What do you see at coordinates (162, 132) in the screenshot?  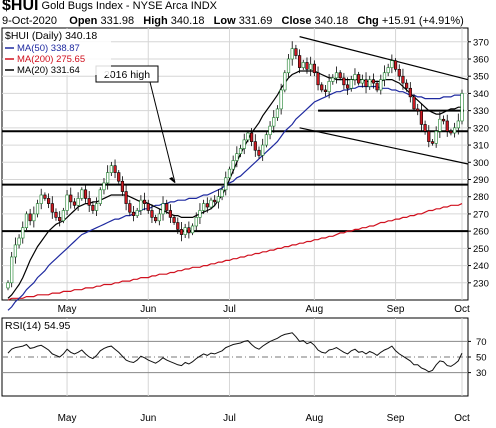 I see `annotation-arrow-line` at bounding box center [162, 132].